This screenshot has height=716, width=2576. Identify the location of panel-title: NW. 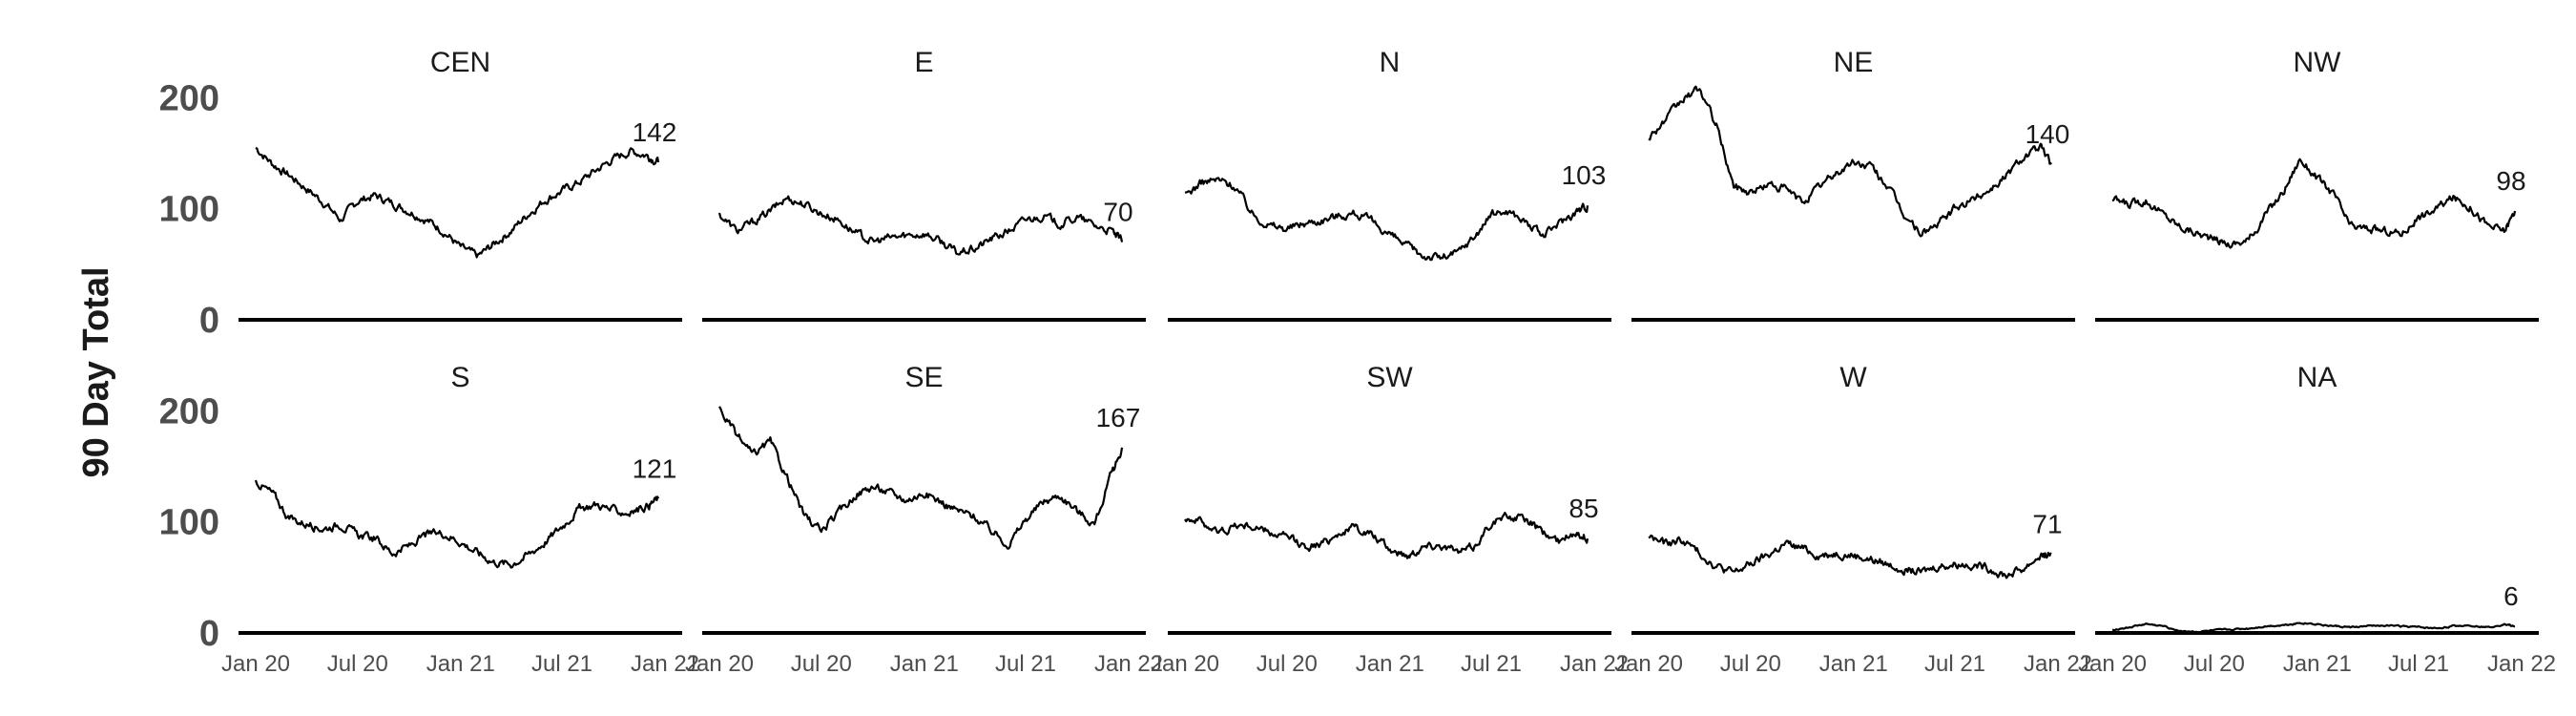
(2318, 62).